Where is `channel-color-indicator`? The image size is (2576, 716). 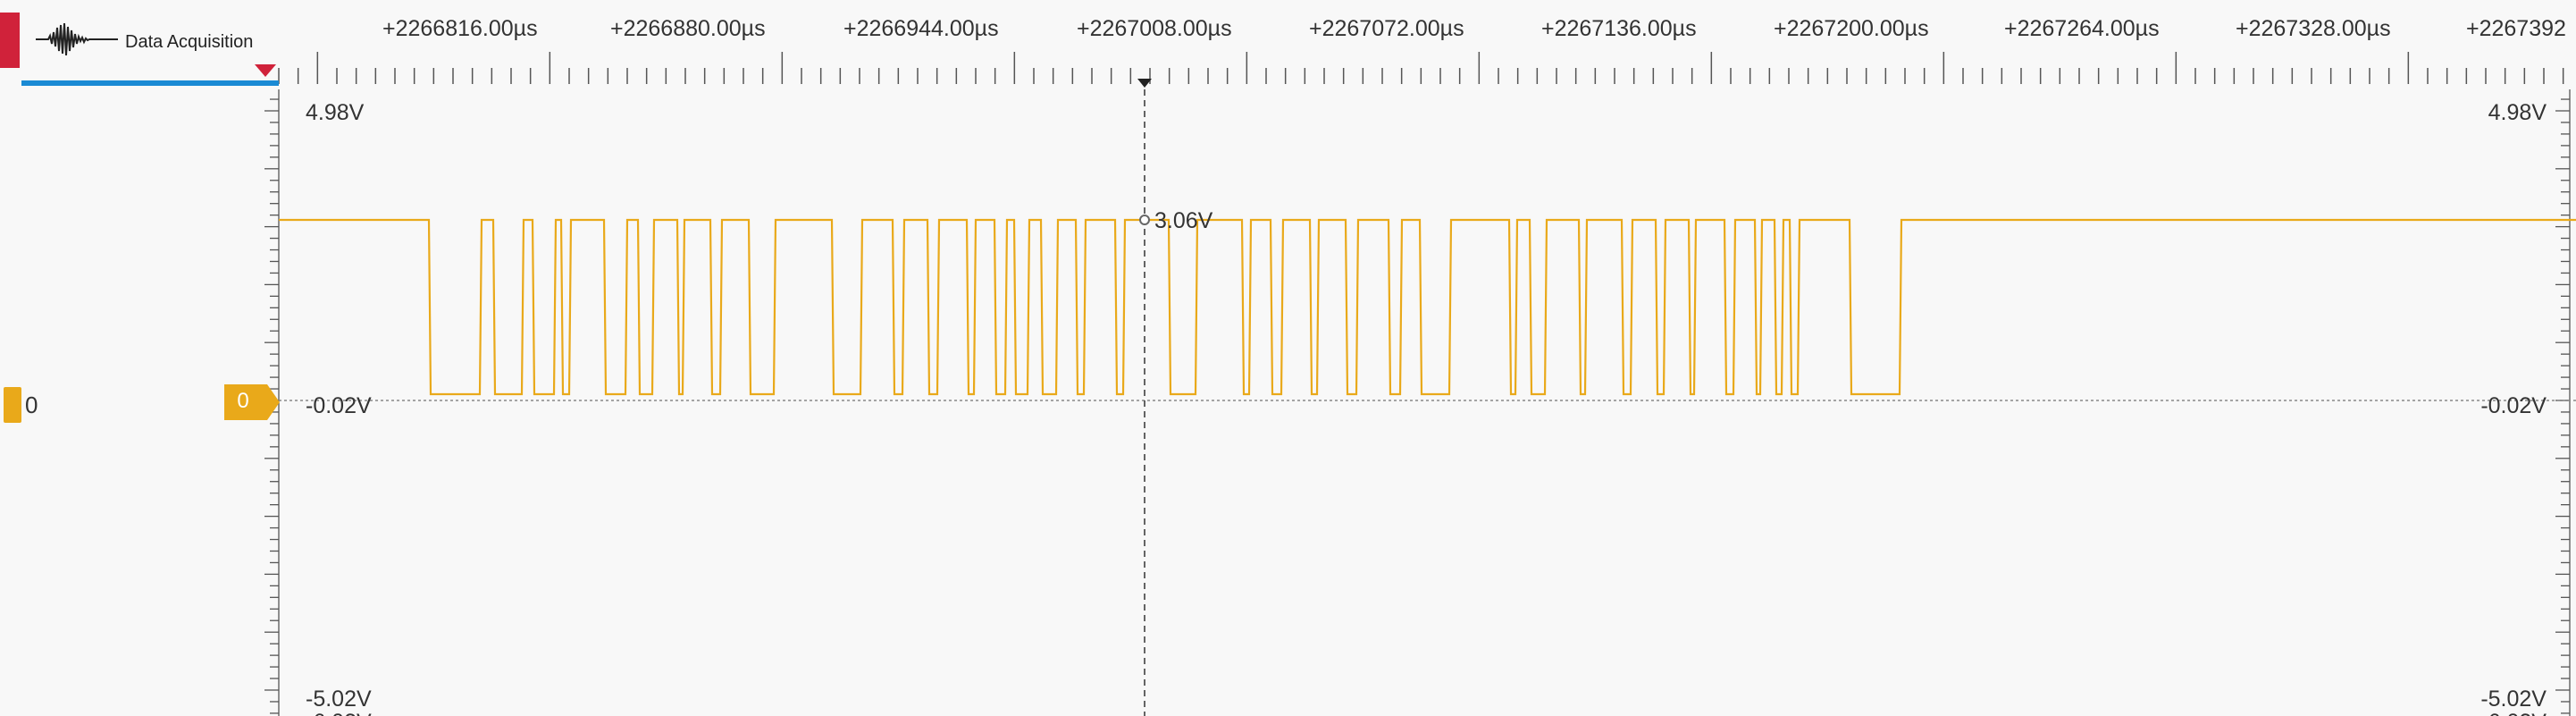 channel-color-indicator is located at coordinates (12, 405).